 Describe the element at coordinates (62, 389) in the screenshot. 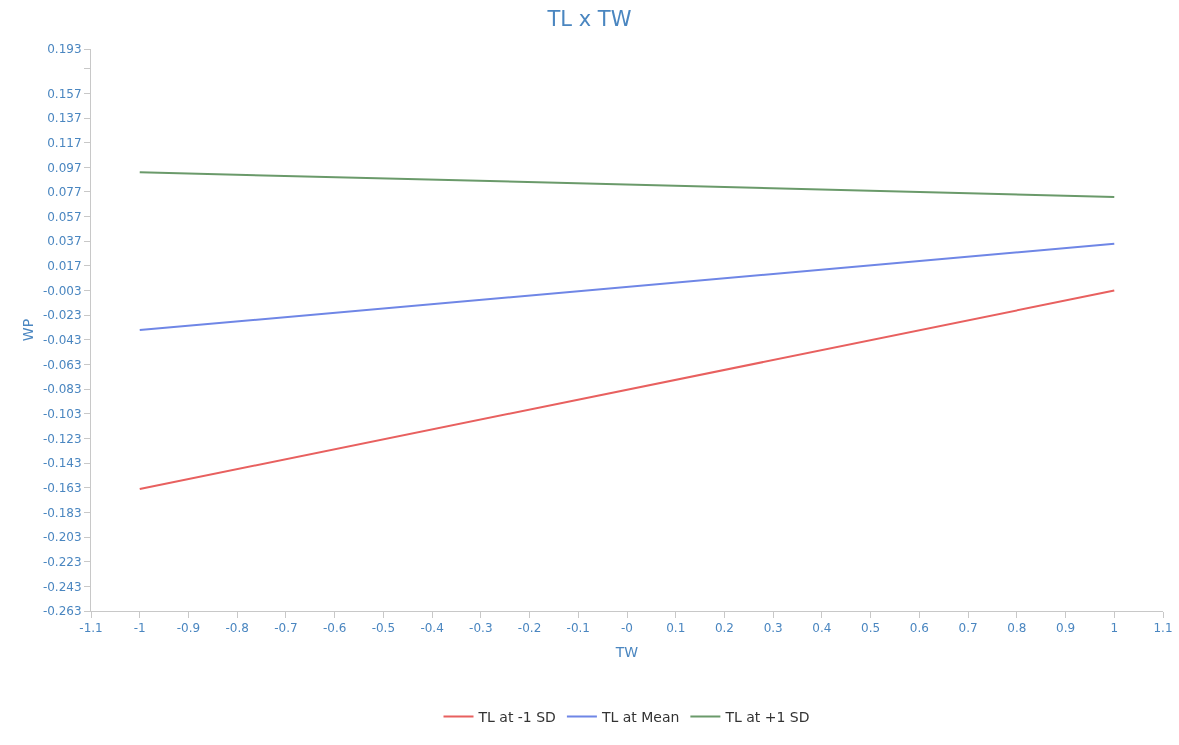

I see `y-tick-label: -0.083` at that location.